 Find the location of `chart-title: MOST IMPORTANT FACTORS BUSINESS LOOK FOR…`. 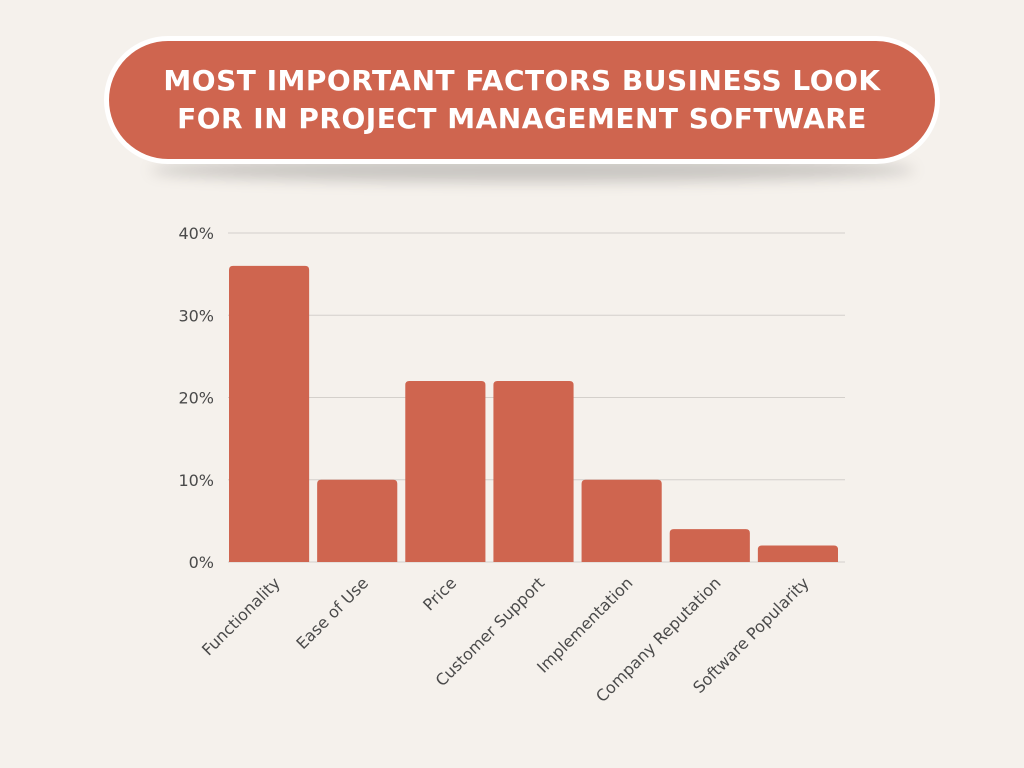

chart-title: MOST IMPORTANT FACTORS BUSINESS LOOK FOR… is located at coordinates (522, 99).